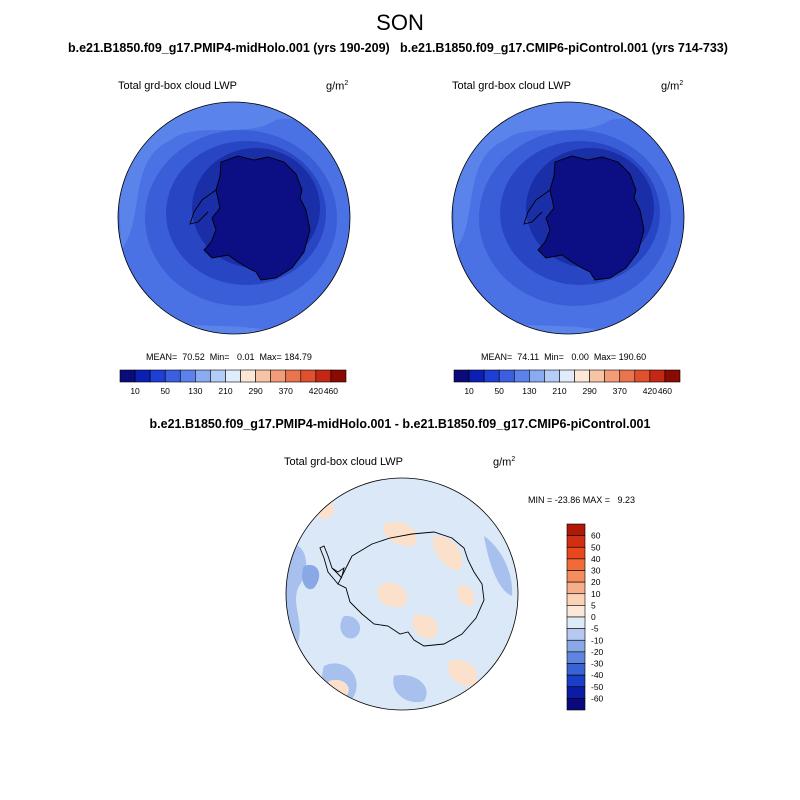 This screenshot has width=800, height=800. Describe the element at coordinates (597, 687) in the screenshot. I see `colorbar-tick-label: -50` at that location.